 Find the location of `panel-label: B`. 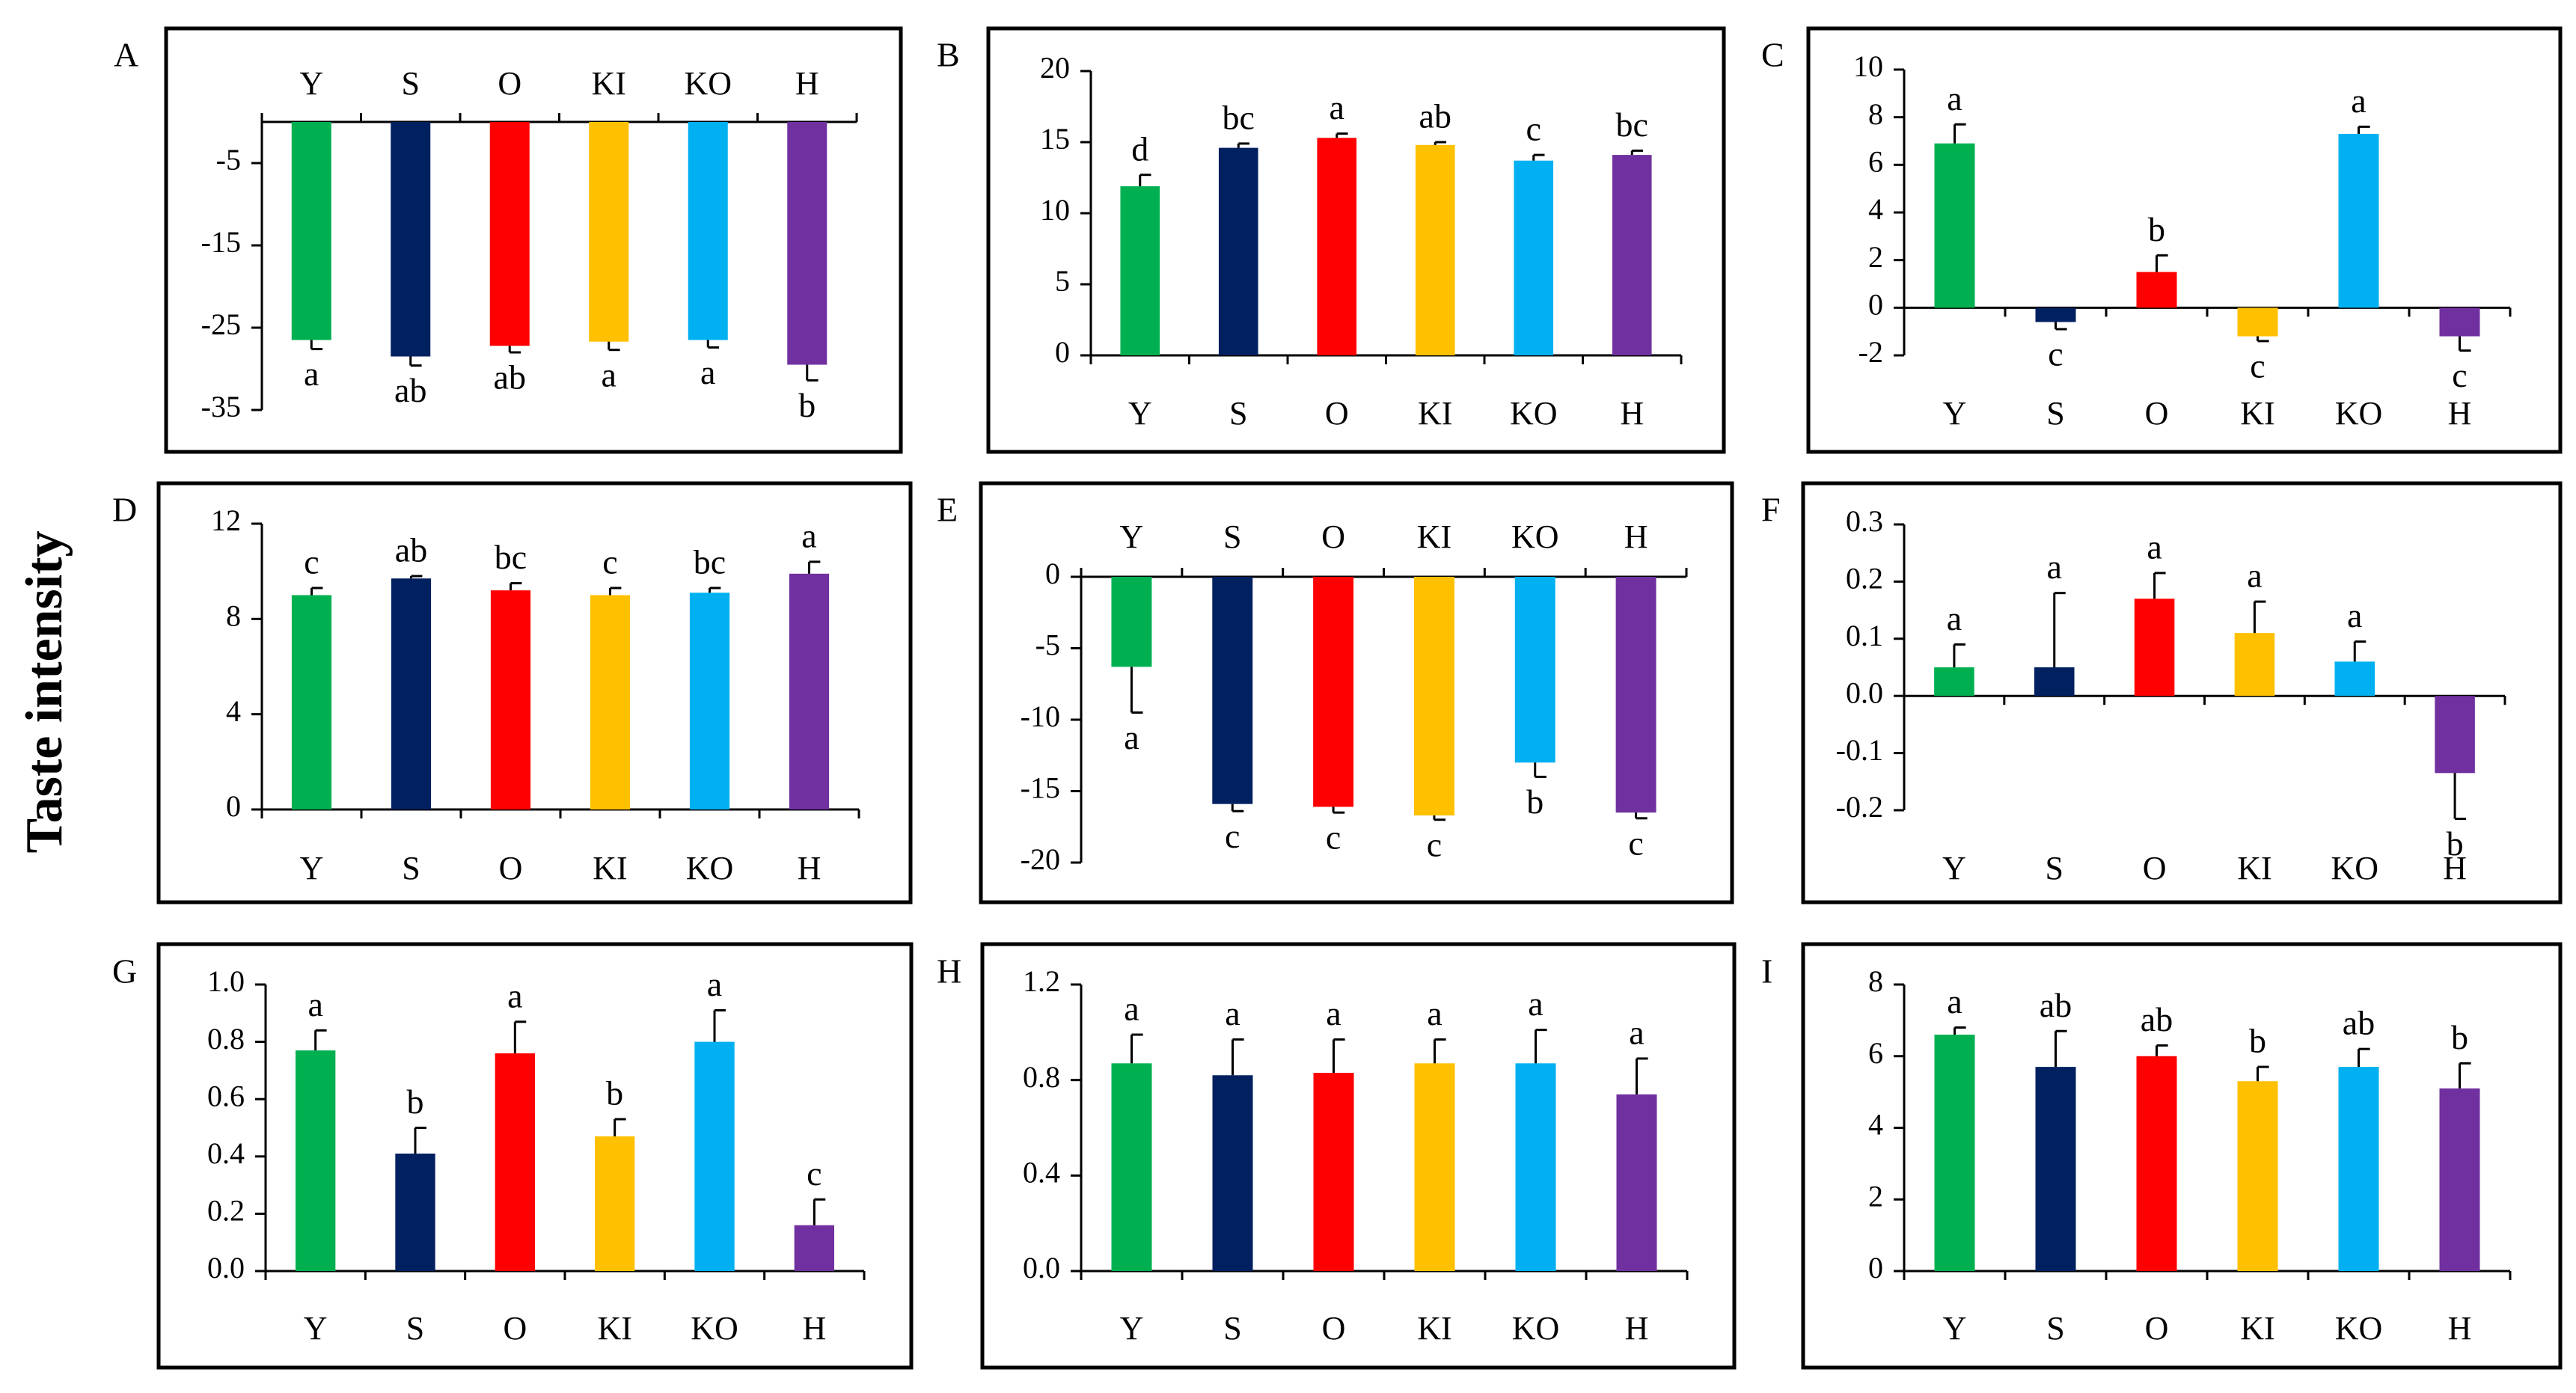

panel-label: B is located at coordinates (949, 55).